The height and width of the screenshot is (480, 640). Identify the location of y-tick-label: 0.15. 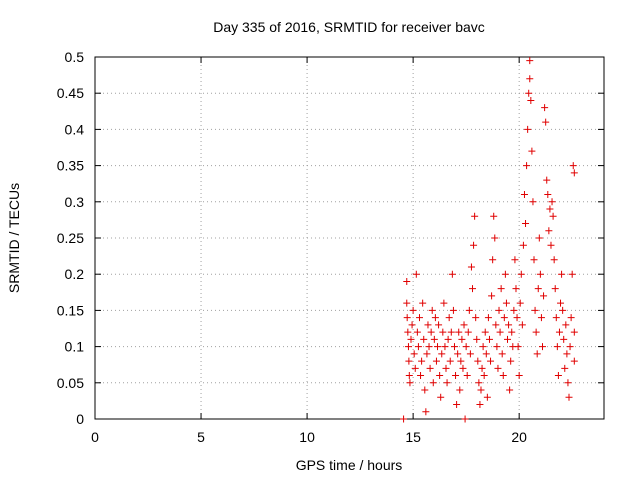
(70, 310).